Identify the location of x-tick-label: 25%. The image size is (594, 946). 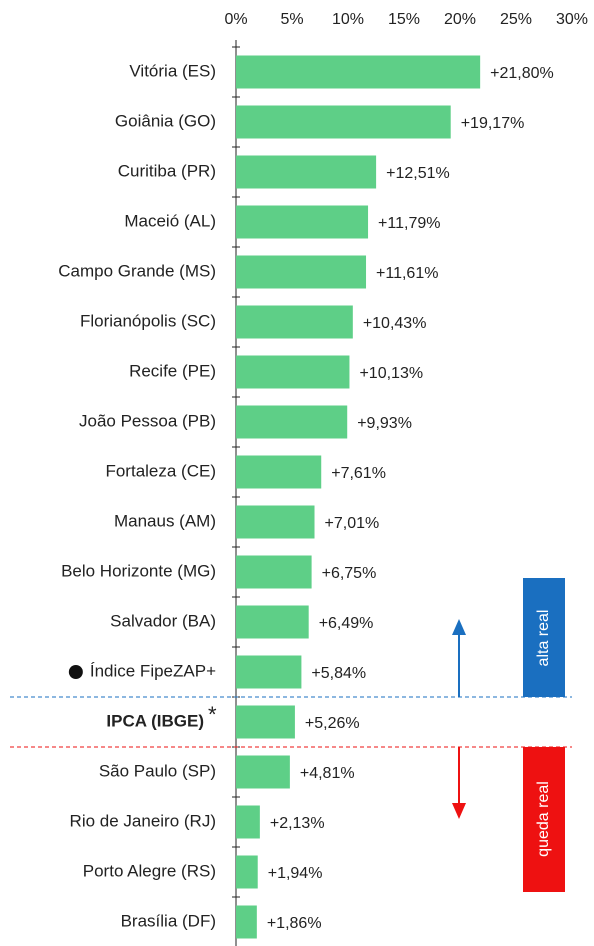
(516, 19).